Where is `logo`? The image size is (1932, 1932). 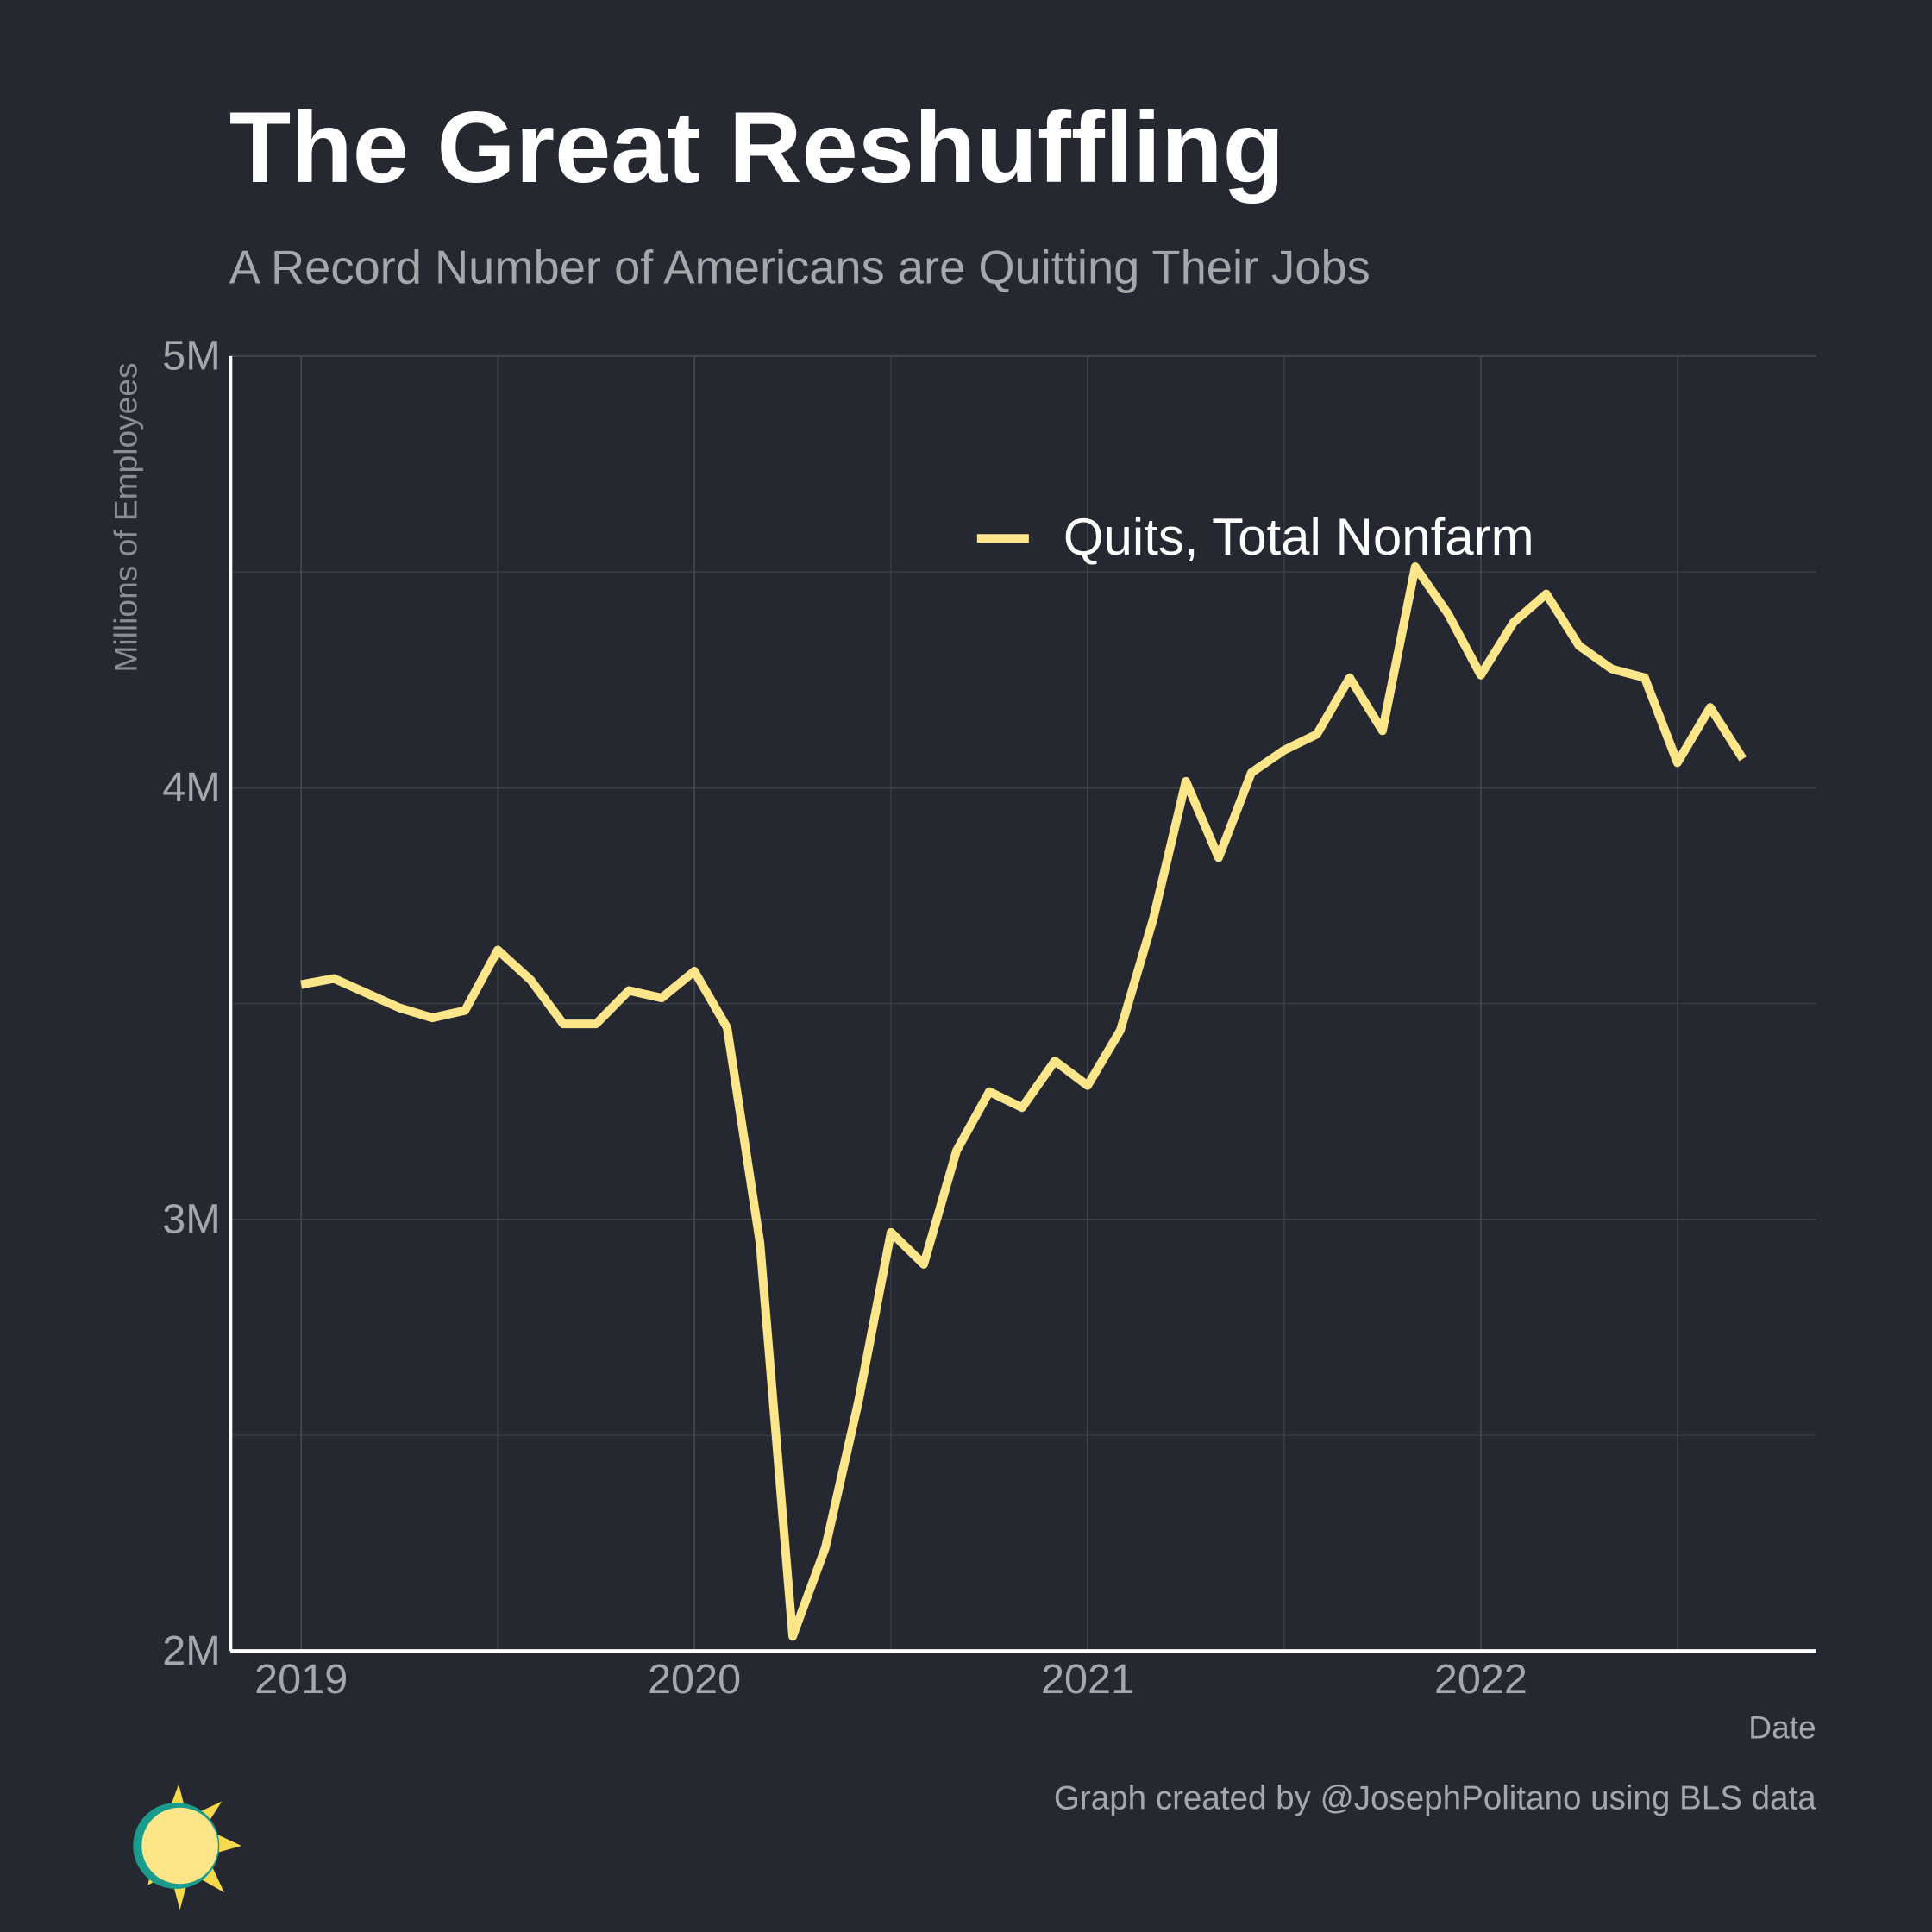
logo is located at coordinates (188, 1847).